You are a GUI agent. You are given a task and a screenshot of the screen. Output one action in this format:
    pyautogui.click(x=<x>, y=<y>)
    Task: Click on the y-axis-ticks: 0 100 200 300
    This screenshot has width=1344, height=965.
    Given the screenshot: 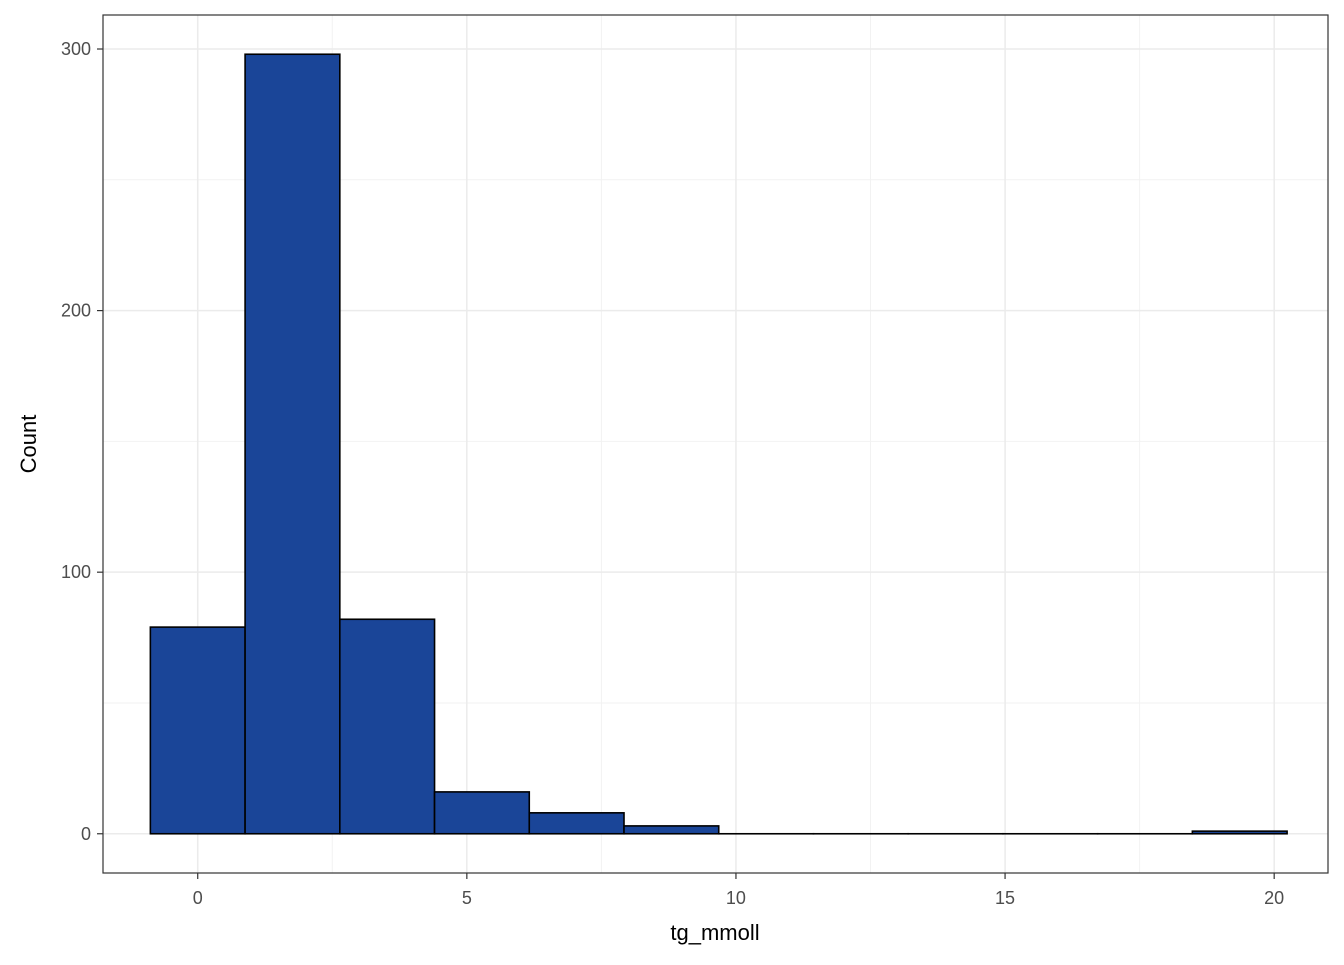 What is the action you would take?
    pyautogui.click(x=82, y=441)
    